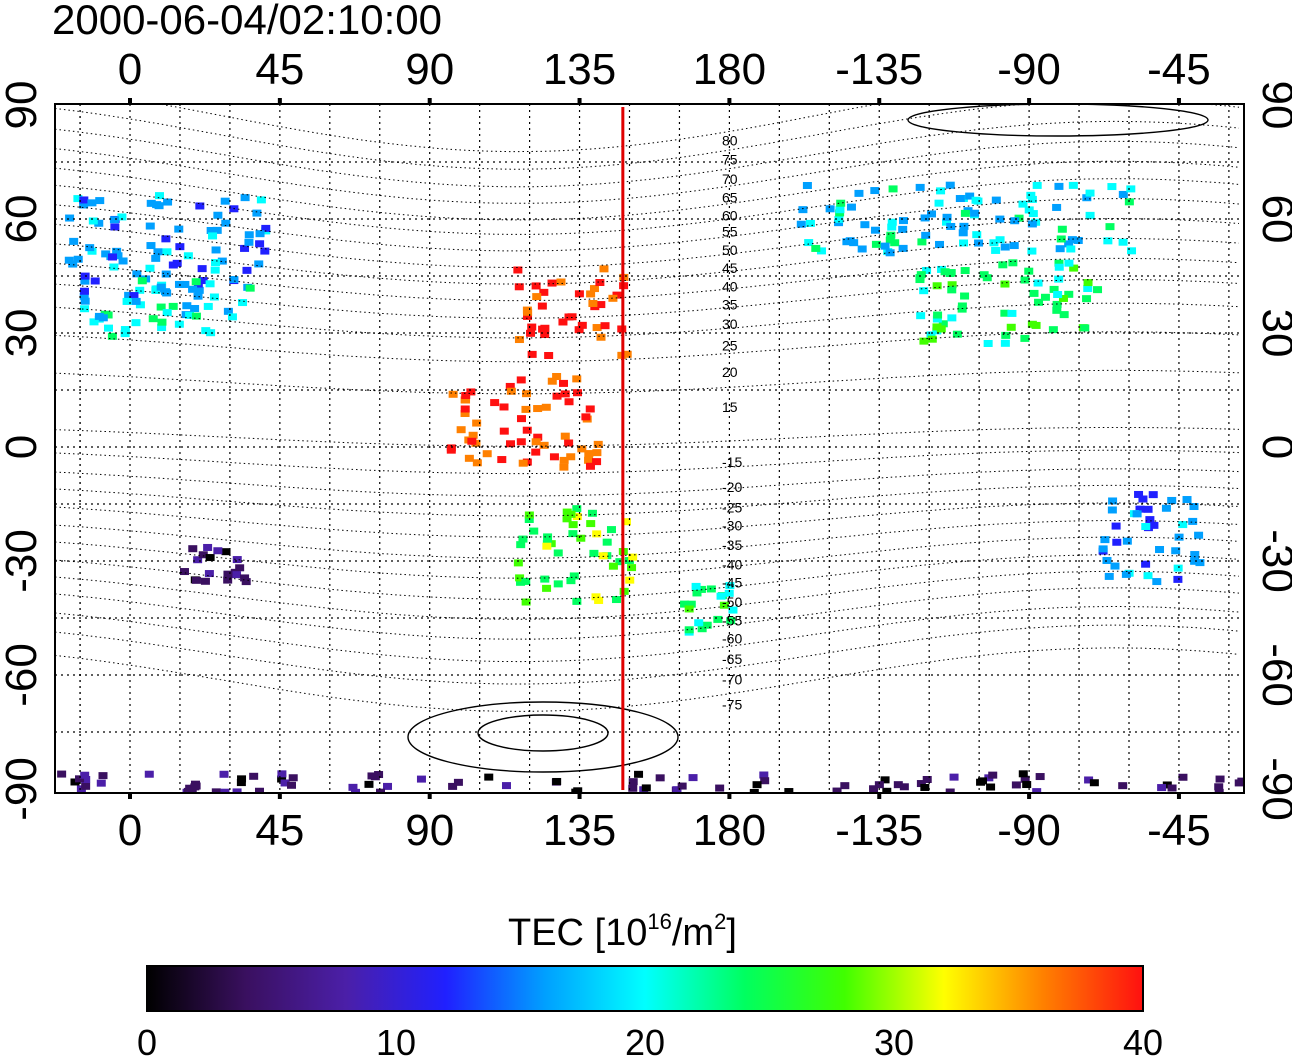 Image resolution: width=1292 pixels, height=1057 pixels. Describe the element at coordinates (732, 620) in the screenshot. I see `contour-label: -55` at that location.